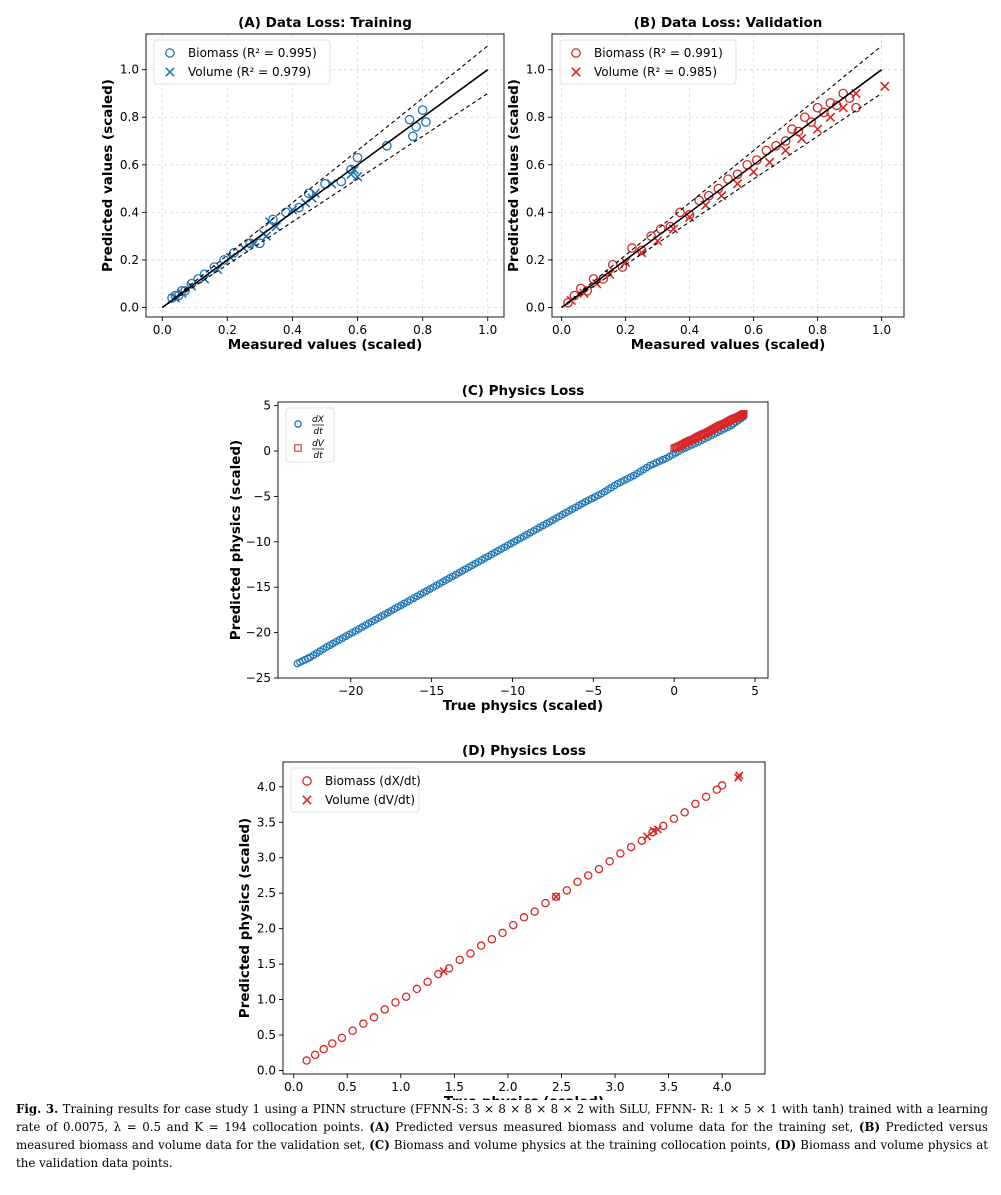 The image size is (1001, 1195). What do you see at coordinates (535, 165) in the screenshot?
I see `y-tick-label: 0.6` at bounding box center [535, 165].